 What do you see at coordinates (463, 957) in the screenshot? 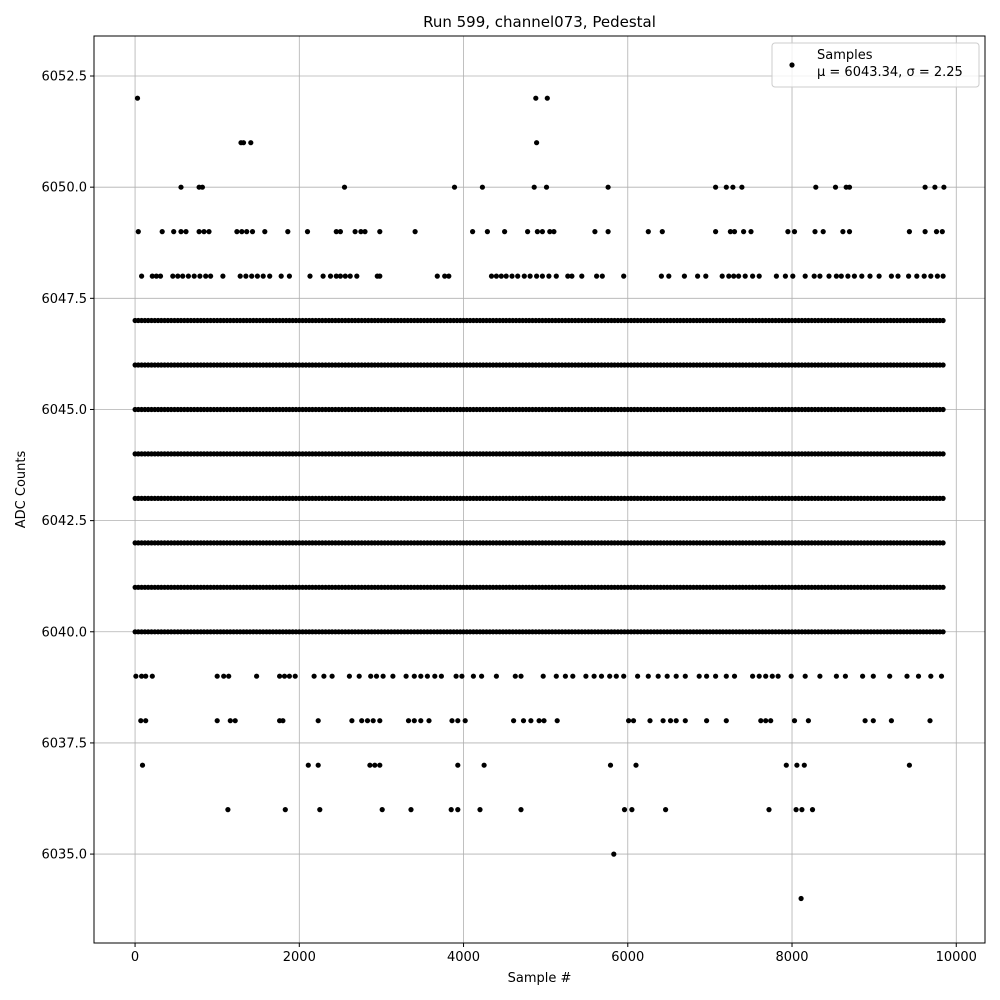
I see `x-tick-label: 4000` at bounding box center [463, 957].